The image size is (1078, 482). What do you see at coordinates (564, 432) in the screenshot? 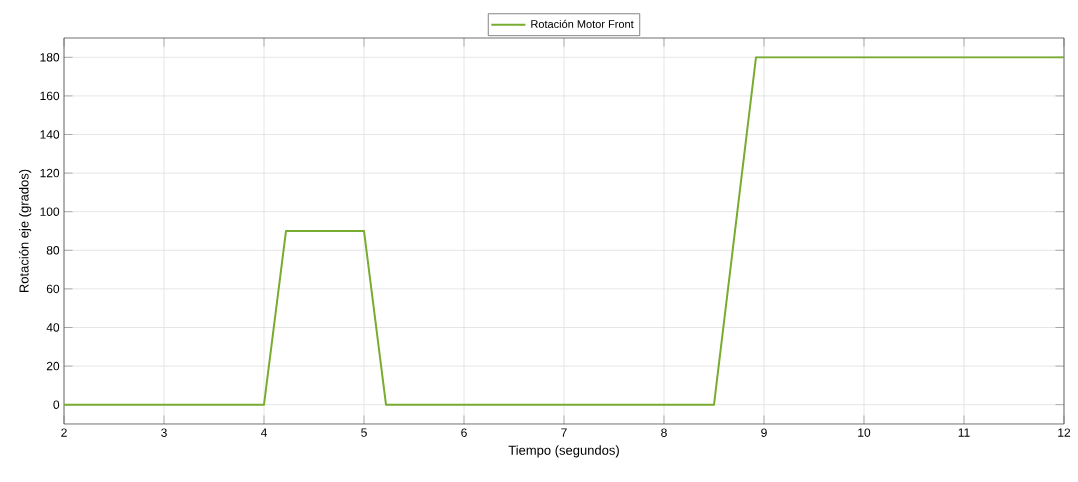
I see `x-tick-label: 7` at bounding box center [564, 432].